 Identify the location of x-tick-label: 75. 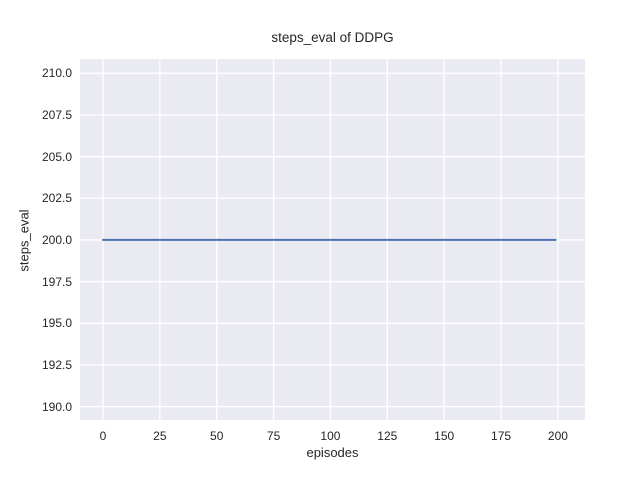
(273, 436).